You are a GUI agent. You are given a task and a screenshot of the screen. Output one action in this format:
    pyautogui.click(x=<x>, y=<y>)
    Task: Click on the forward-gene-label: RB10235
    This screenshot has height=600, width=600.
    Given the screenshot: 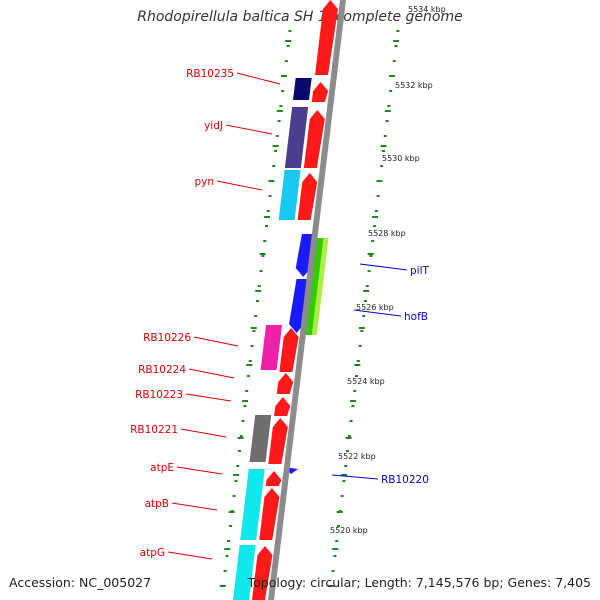 What is the action you would take?
    pyautogui.click(x=210, y=74)
    